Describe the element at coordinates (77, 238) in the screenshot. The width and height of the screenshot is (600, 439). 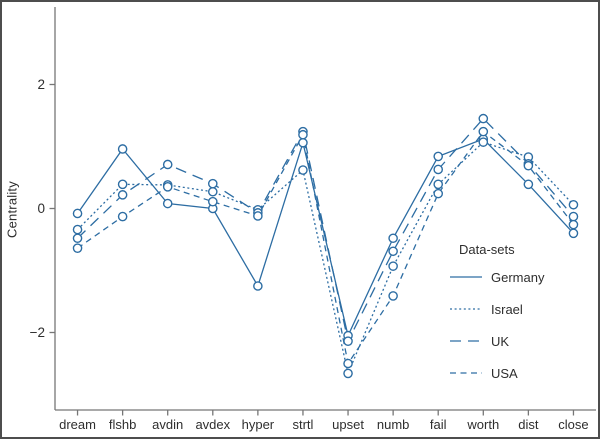
I see `marker-uk-dream` at that location.